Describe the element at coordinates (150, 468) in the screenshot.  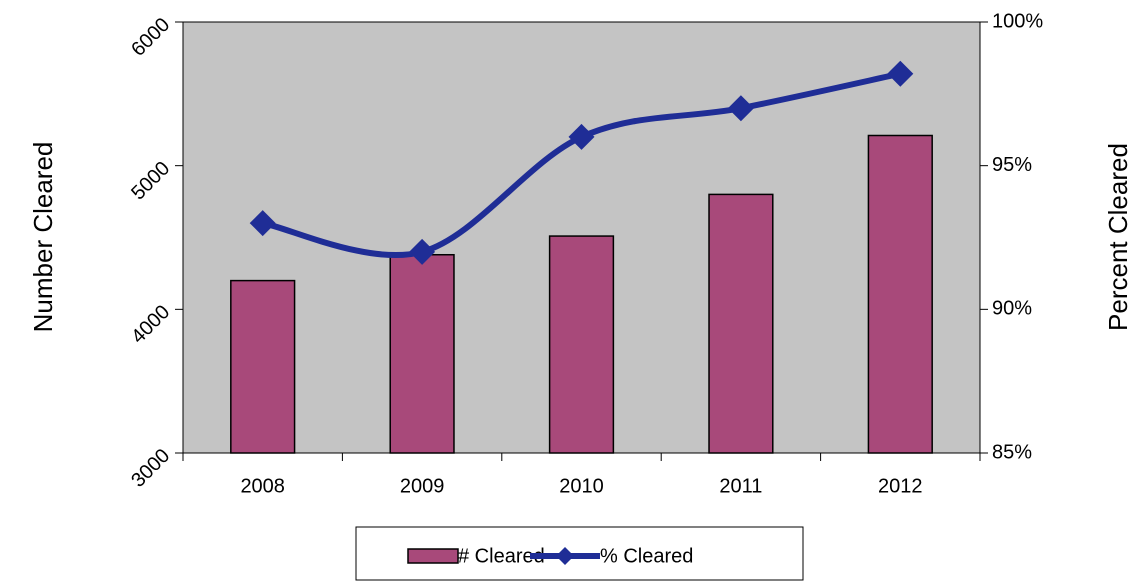
I see `y-tick-label: 3000` at that location.